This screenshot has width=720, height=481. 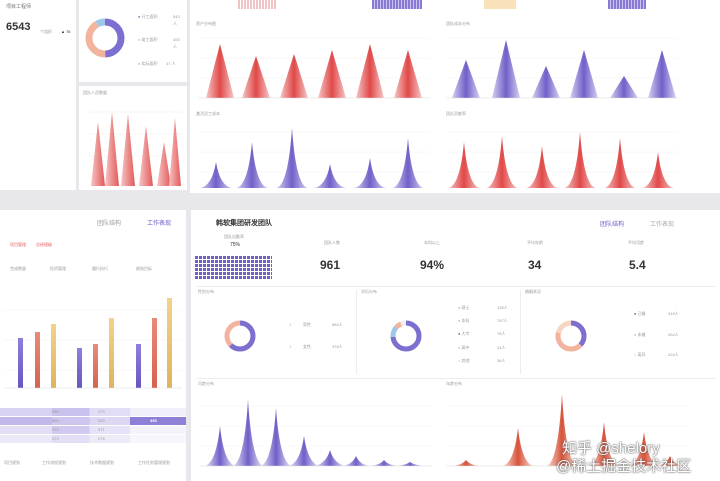 I want to click on marital-donut-chart, so click(x=571, y=336).